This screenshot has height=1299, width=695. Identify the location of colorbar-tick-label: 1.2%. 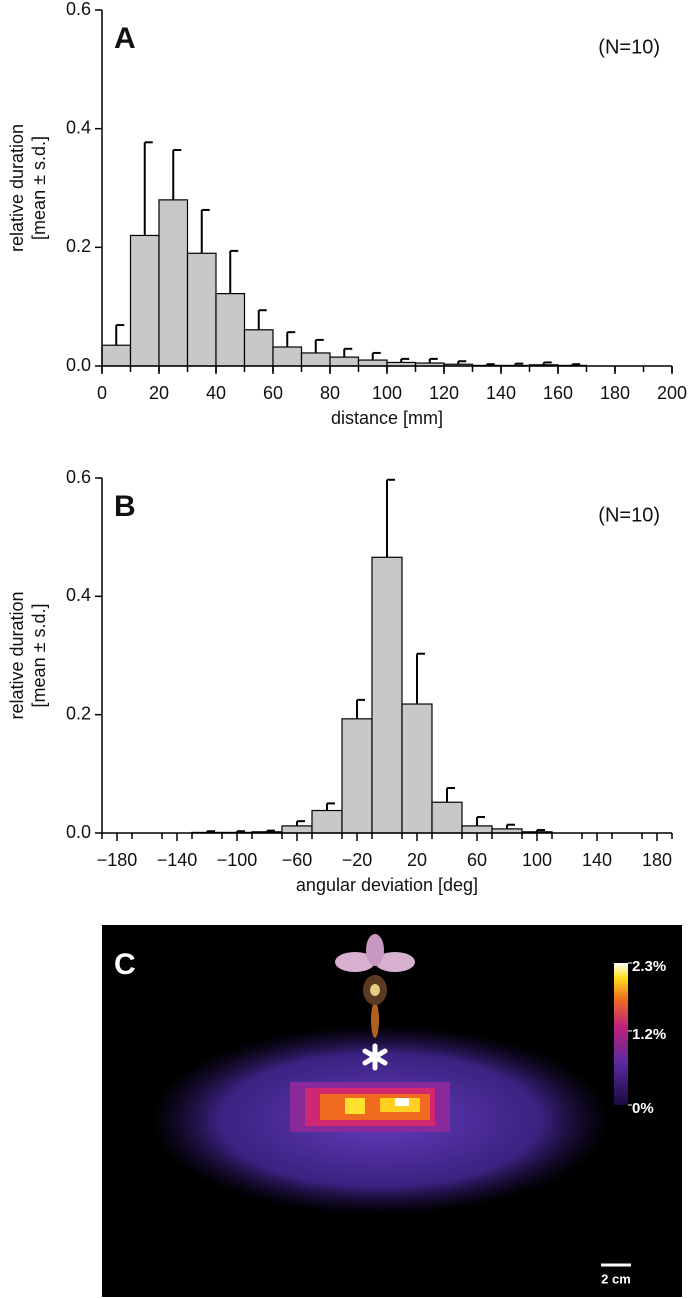
(649, 1034).